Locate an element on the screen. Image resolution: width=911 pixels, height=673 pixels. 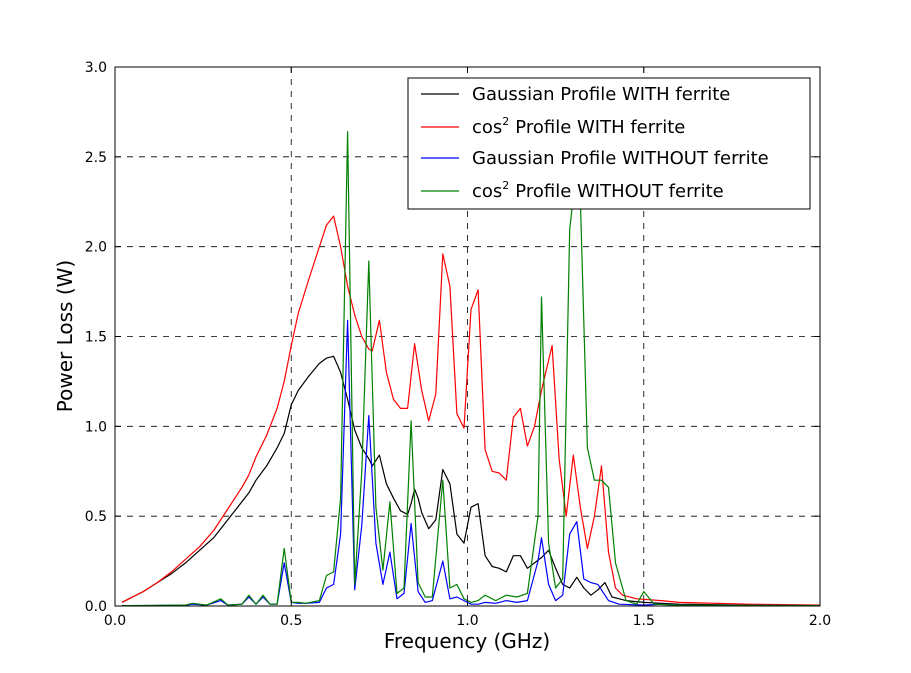
x-tick-label: 1.5 is located at coordinates (644, 621).